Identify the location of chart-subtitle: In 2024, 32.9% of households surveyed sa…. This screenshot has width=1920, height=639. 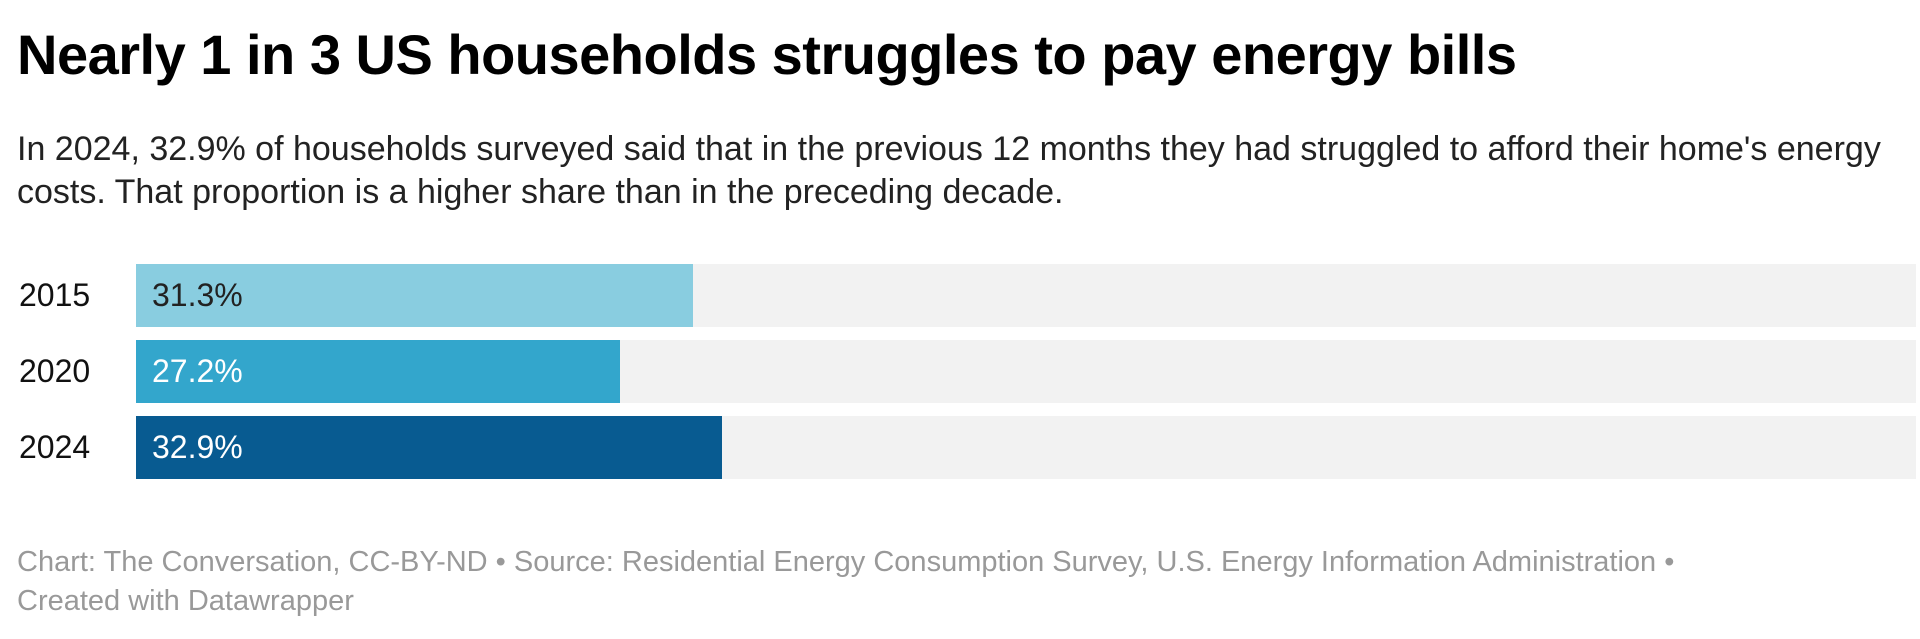
(949, 170).